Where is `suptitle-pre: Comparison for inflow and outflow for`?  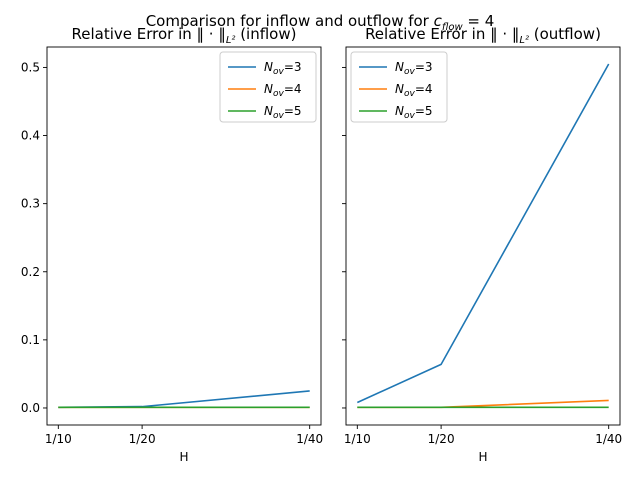 suptitle-pre: Comparison for inflow and outflow for is located at coordinates (290, 21).